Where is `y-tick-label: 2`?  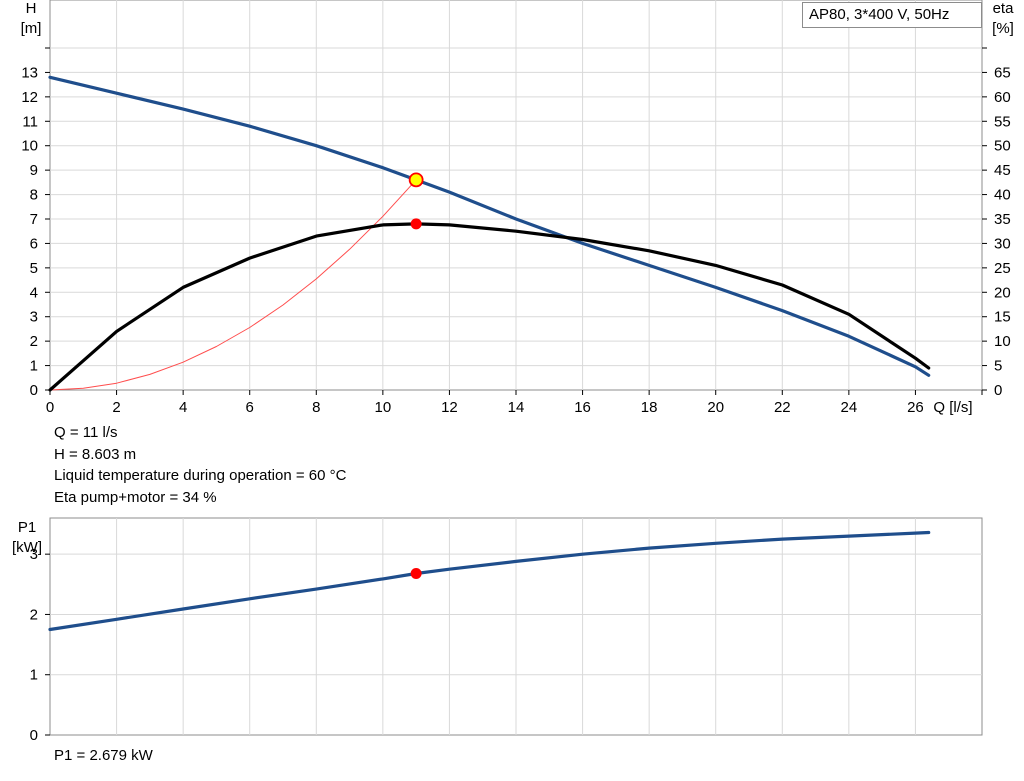
y-tick-label: 2 is located at coordinates (34, 614).